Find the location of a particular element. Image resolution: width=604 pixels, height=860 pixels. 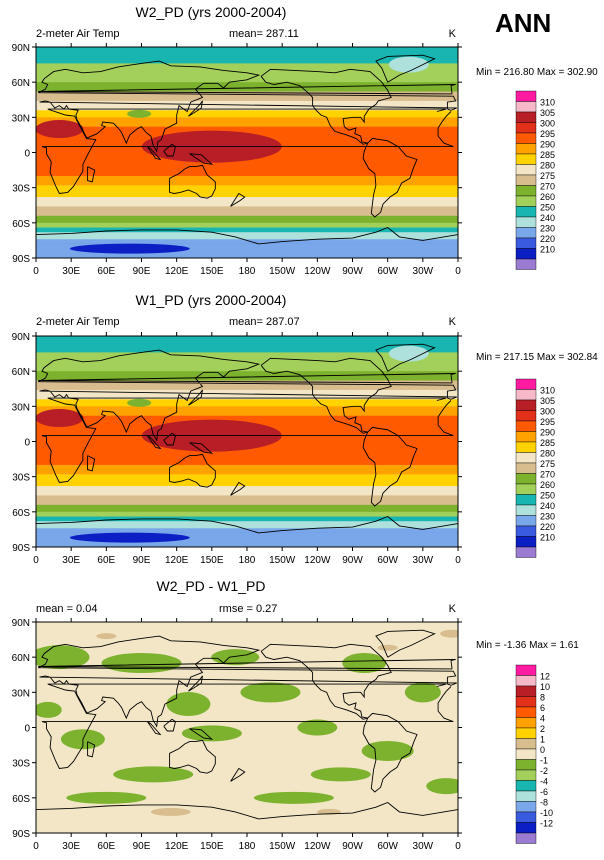

y-tick-label: 60N is located at coordinates (21, 658).